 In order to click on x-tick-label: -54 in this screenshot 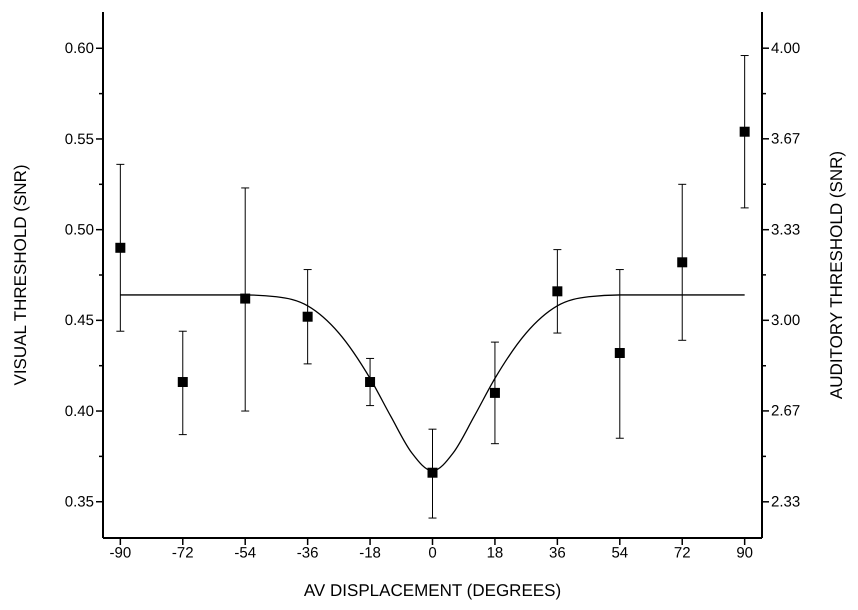, I will do `click(245, 553)`.